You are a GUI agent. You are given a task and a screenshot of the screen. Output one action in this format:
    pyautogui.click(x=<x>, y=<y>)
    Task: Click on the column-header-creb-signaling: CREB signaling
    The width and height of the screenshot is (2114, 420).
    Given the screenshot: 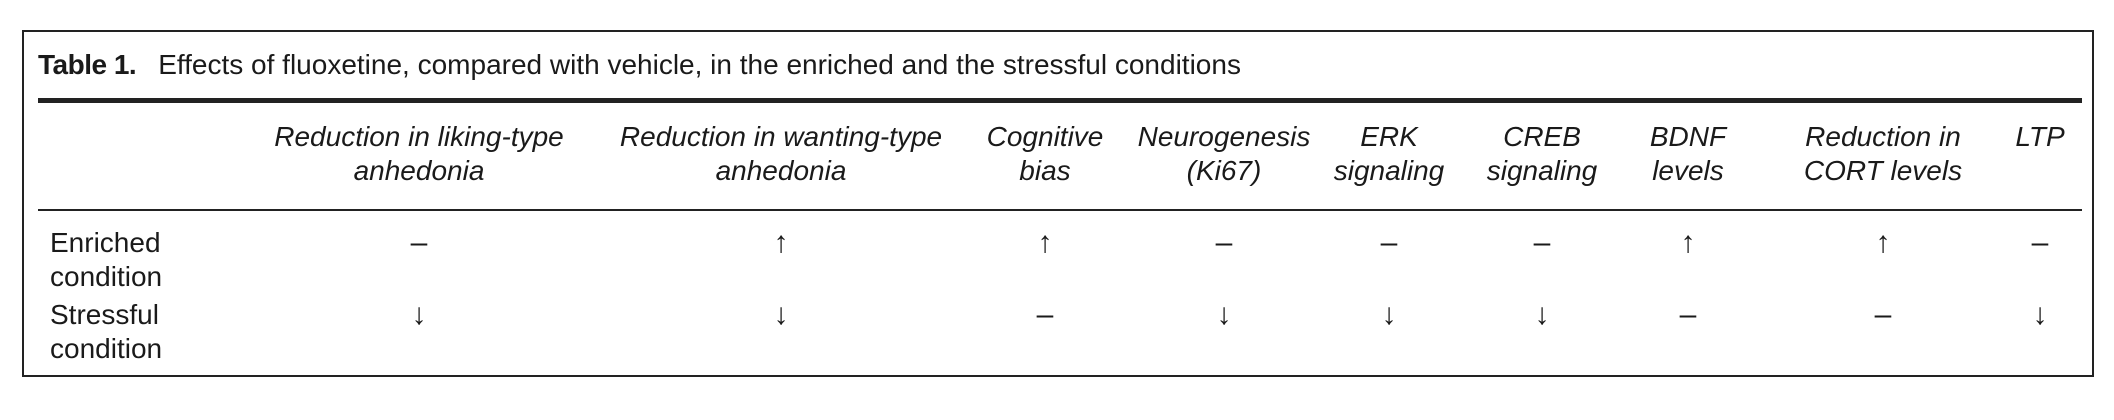 What is the action you would take?
    pyautogui.click(x=1542, y=153)
    